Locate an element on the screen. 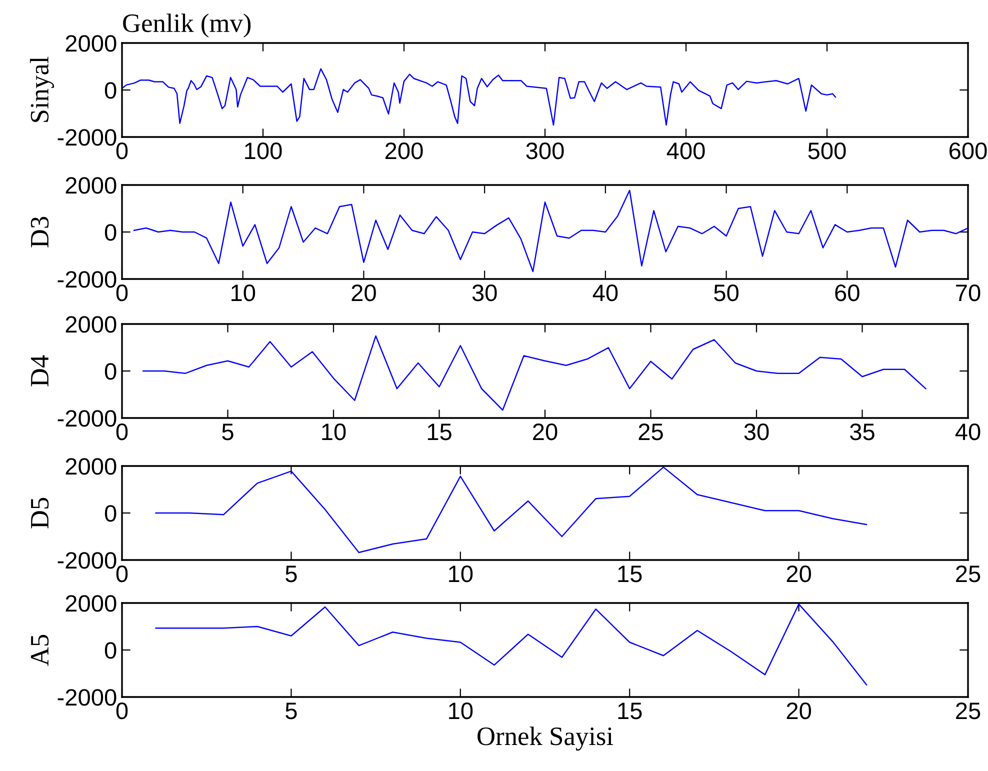  x-tick-label: 60 is located at coordinates (847, 293).